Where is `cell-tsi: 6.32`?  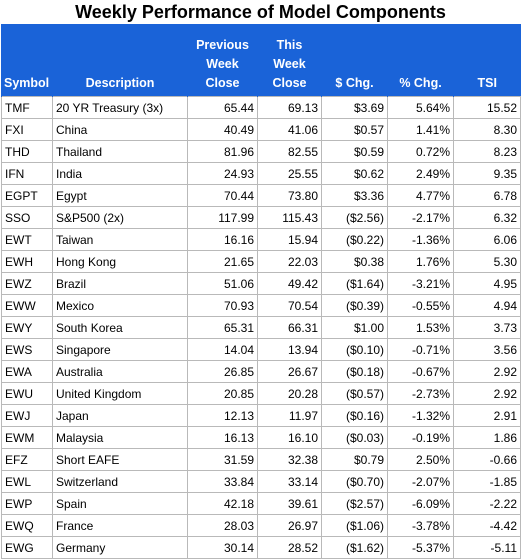
cell-tsi: 6.32 is located at coordinates (487, 217).